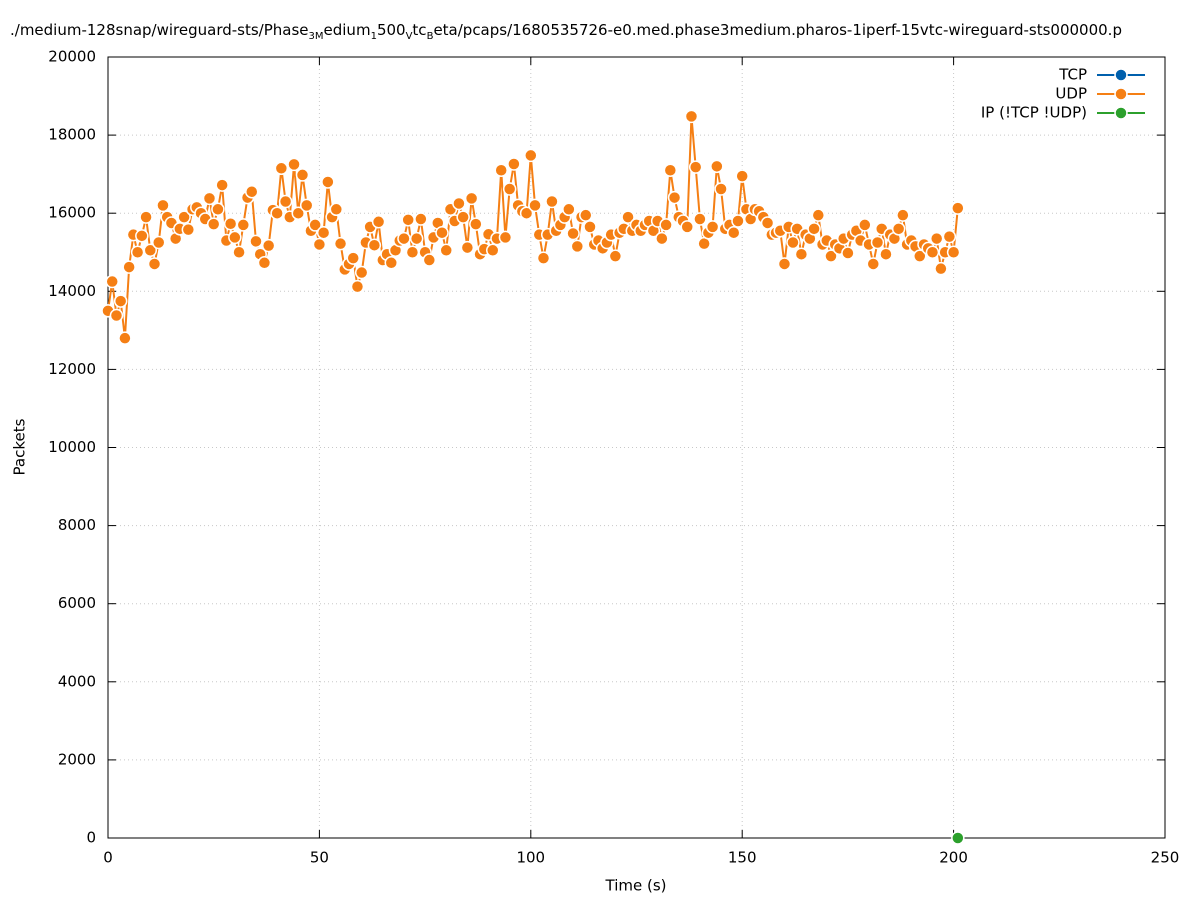 This screenshot has width=1197, height=900. What do you see at coordinates (1165, 858) in the screenshot?
I see `x-tick-label: 250` at bounding box center [1165, 858].